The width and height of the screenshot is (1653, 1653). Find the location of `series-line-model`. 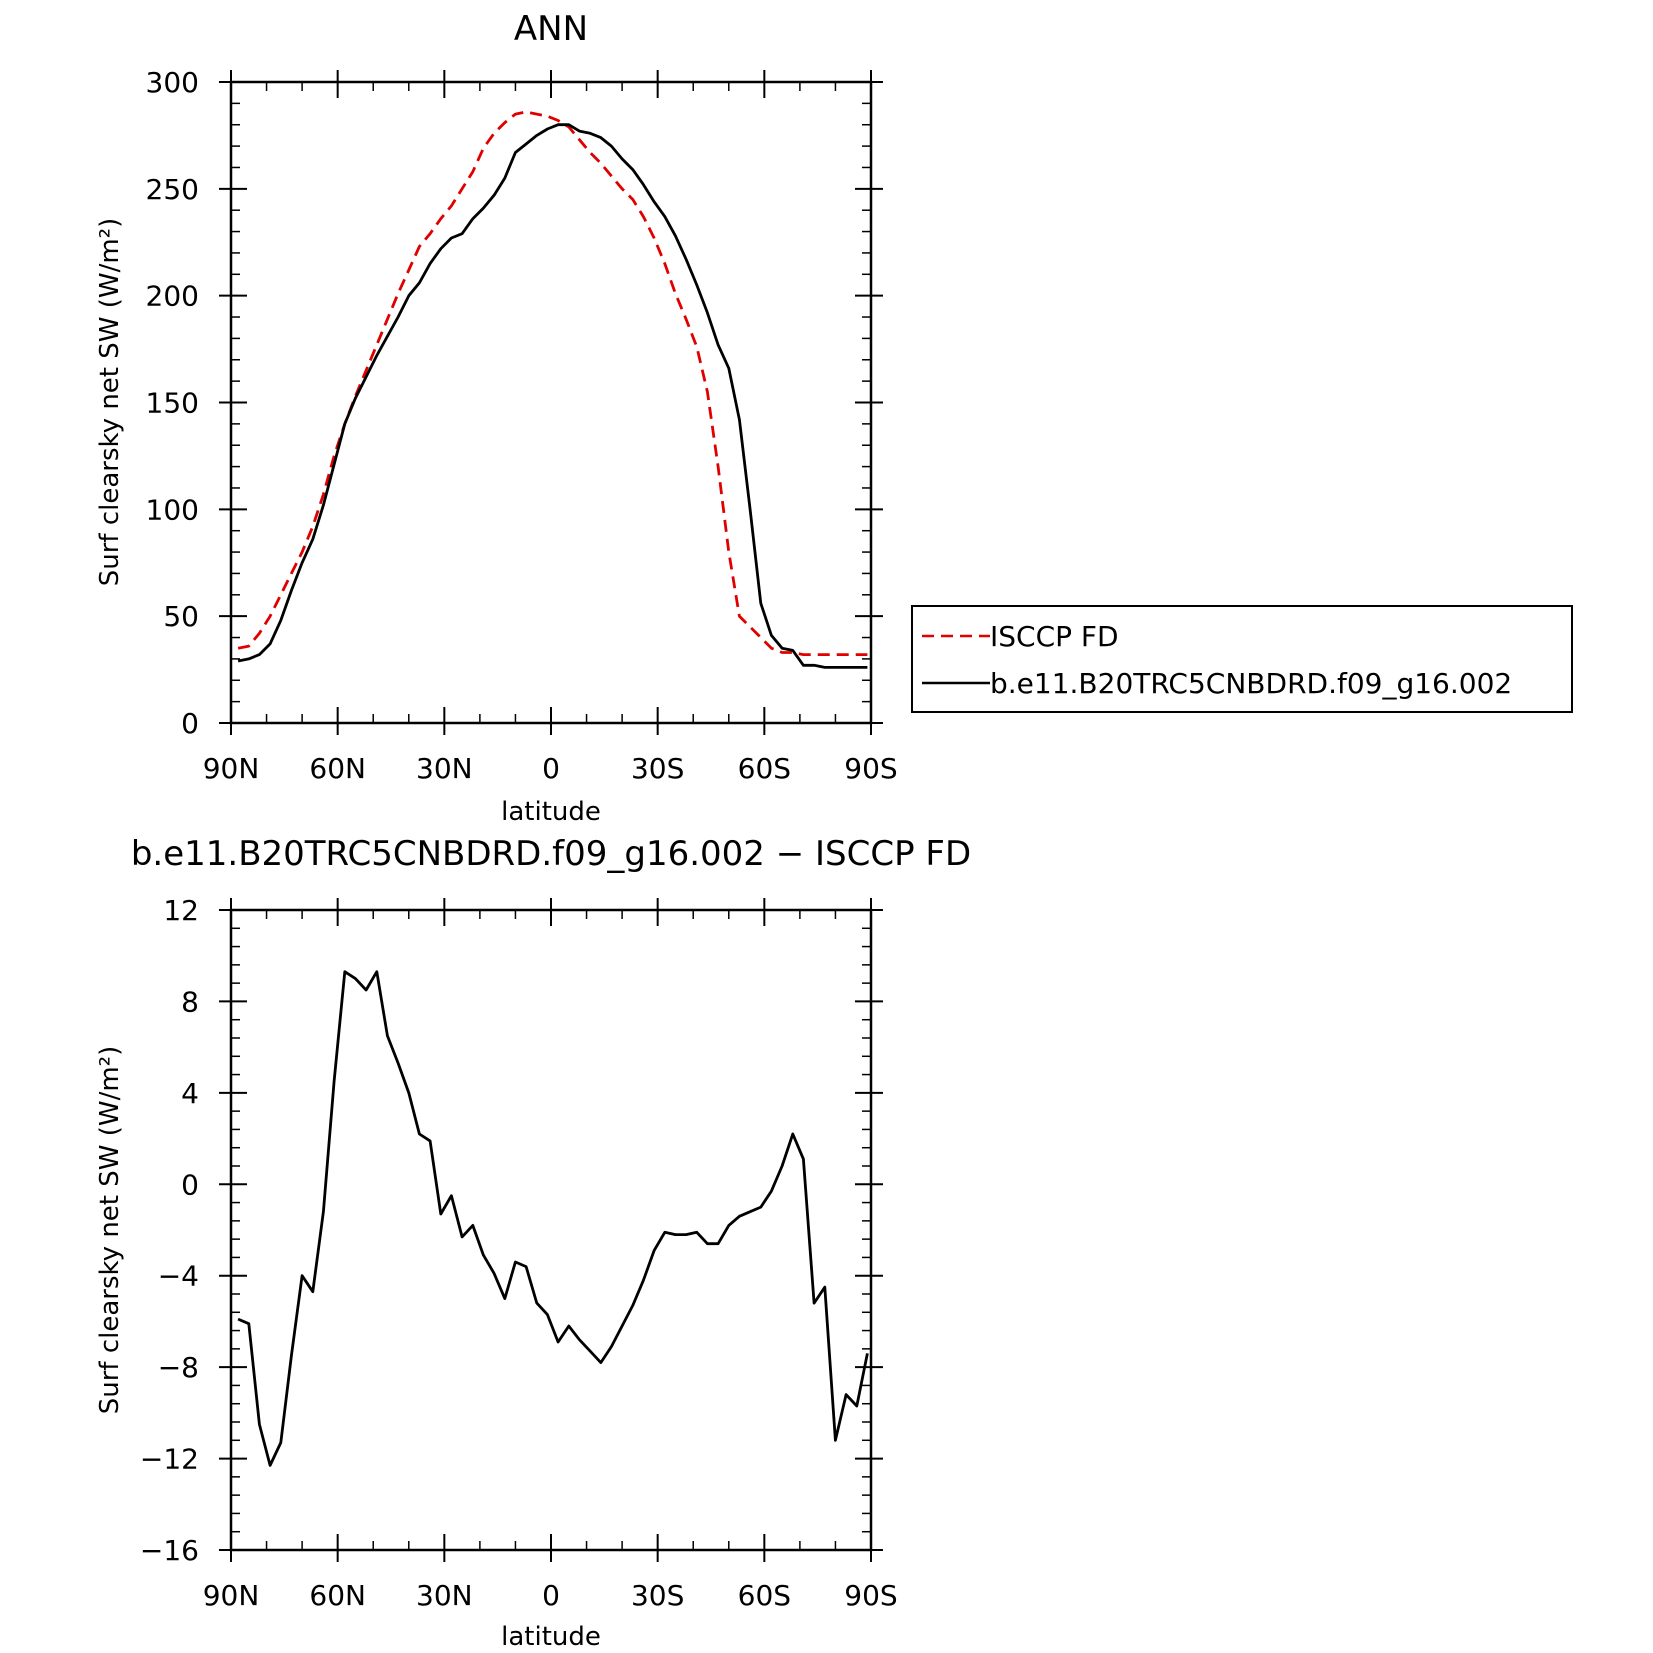

series-line-model is located at coordinates (552, 396).